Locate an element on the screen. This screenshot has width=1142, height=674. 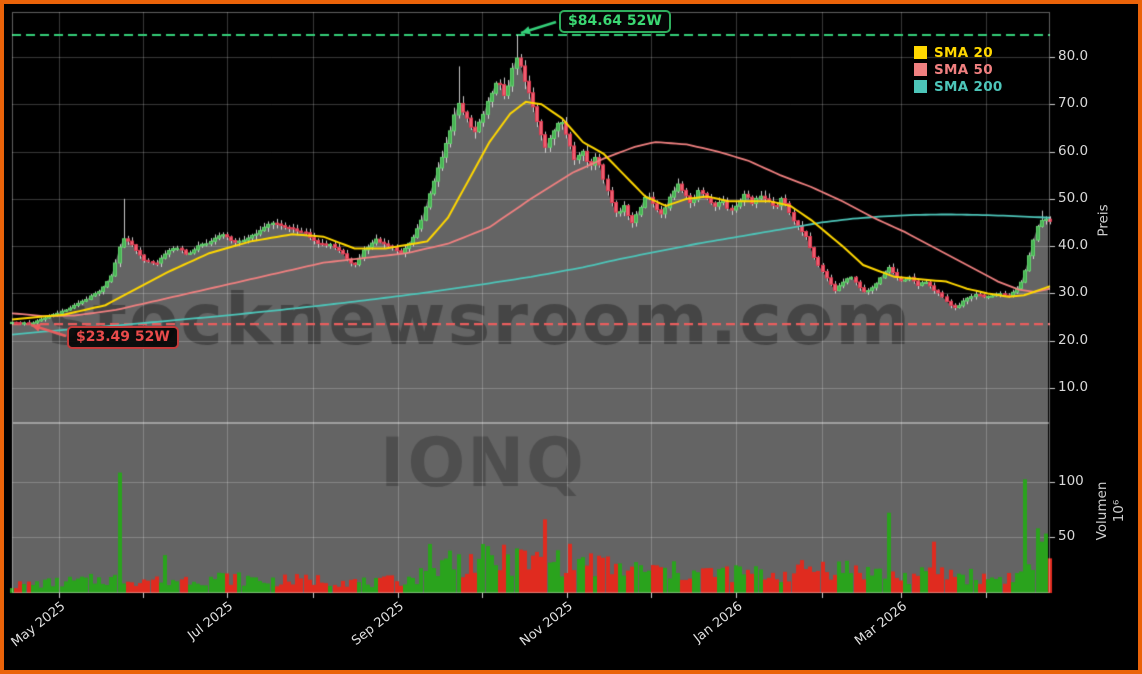
x-tick-label: May 2025 is located at coordinates (38, 625).